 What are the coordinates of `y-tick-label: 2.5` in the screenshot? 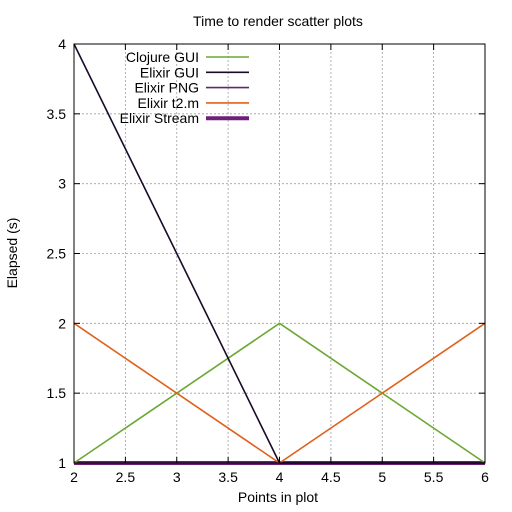 It's located at (57, 254).